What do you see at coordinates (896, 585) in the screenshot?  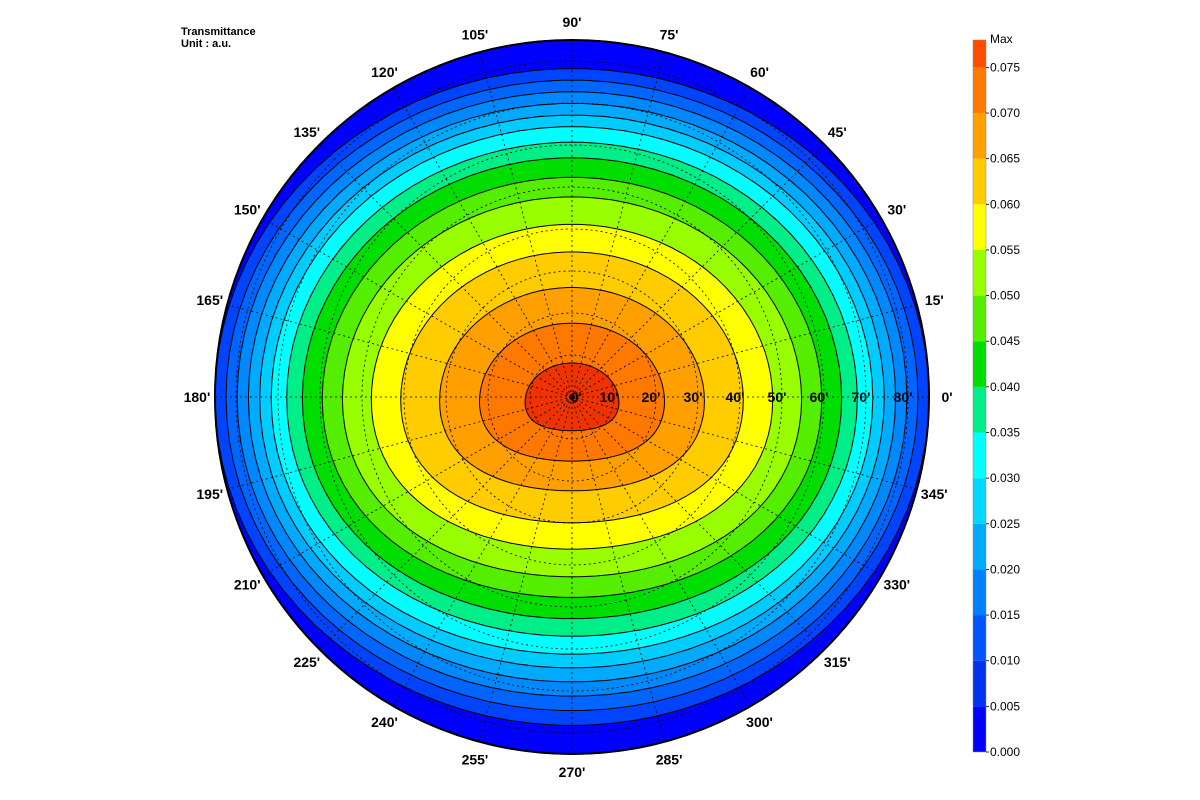 I see `angle-label: 330'` at bounding box center [896, 585].